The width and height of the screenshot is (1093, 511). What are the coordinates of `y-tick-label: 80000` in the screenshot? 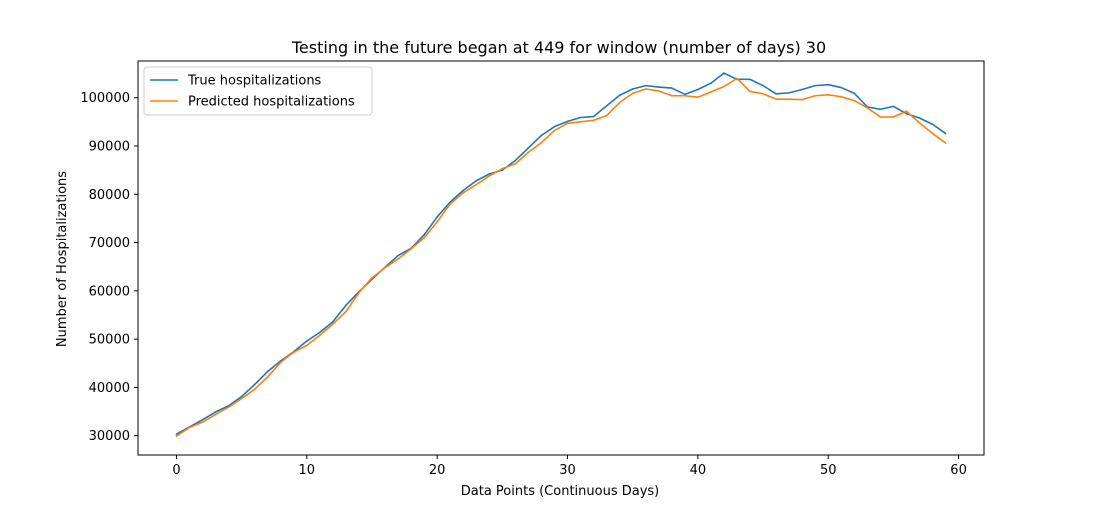 It's located at (109, 195).